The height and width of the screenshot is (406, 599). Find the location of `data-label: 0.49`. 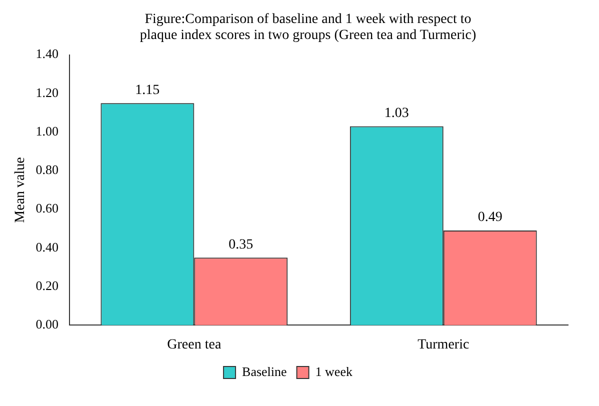

data-label: 0.49 is located at coordinates (490, 218).